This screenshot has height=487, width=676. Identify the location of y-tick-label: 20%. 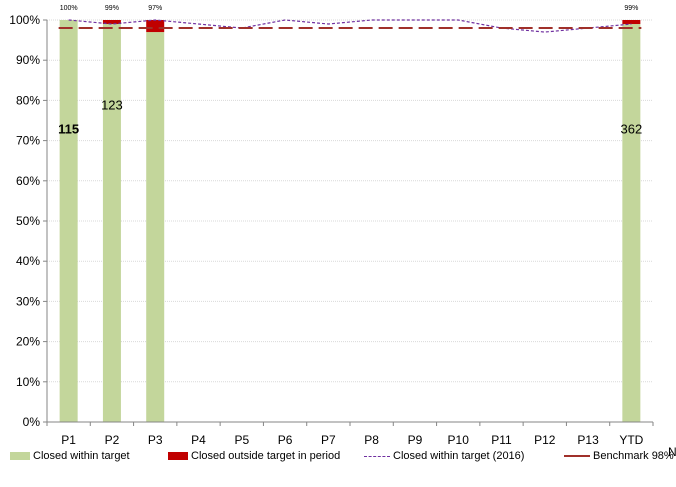
(28, 342).